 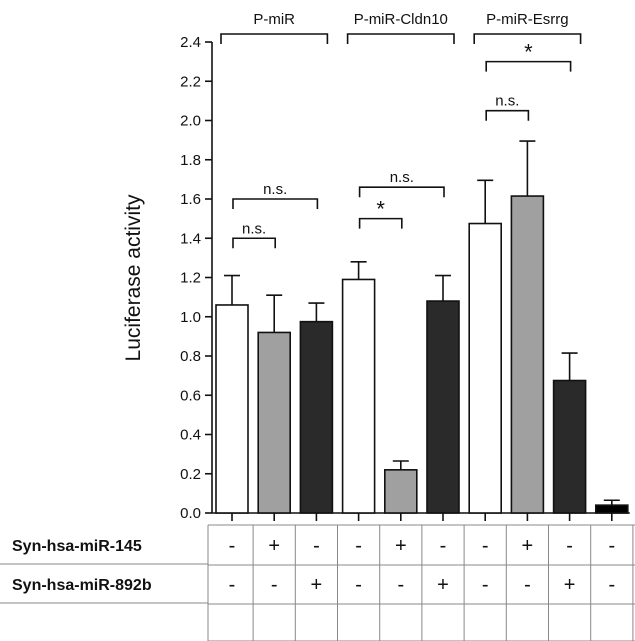 What do you see at coordinates (190, 474) in the screenshot?
I see `y-tick-label: 0.2` at bounding box center [190, 474].